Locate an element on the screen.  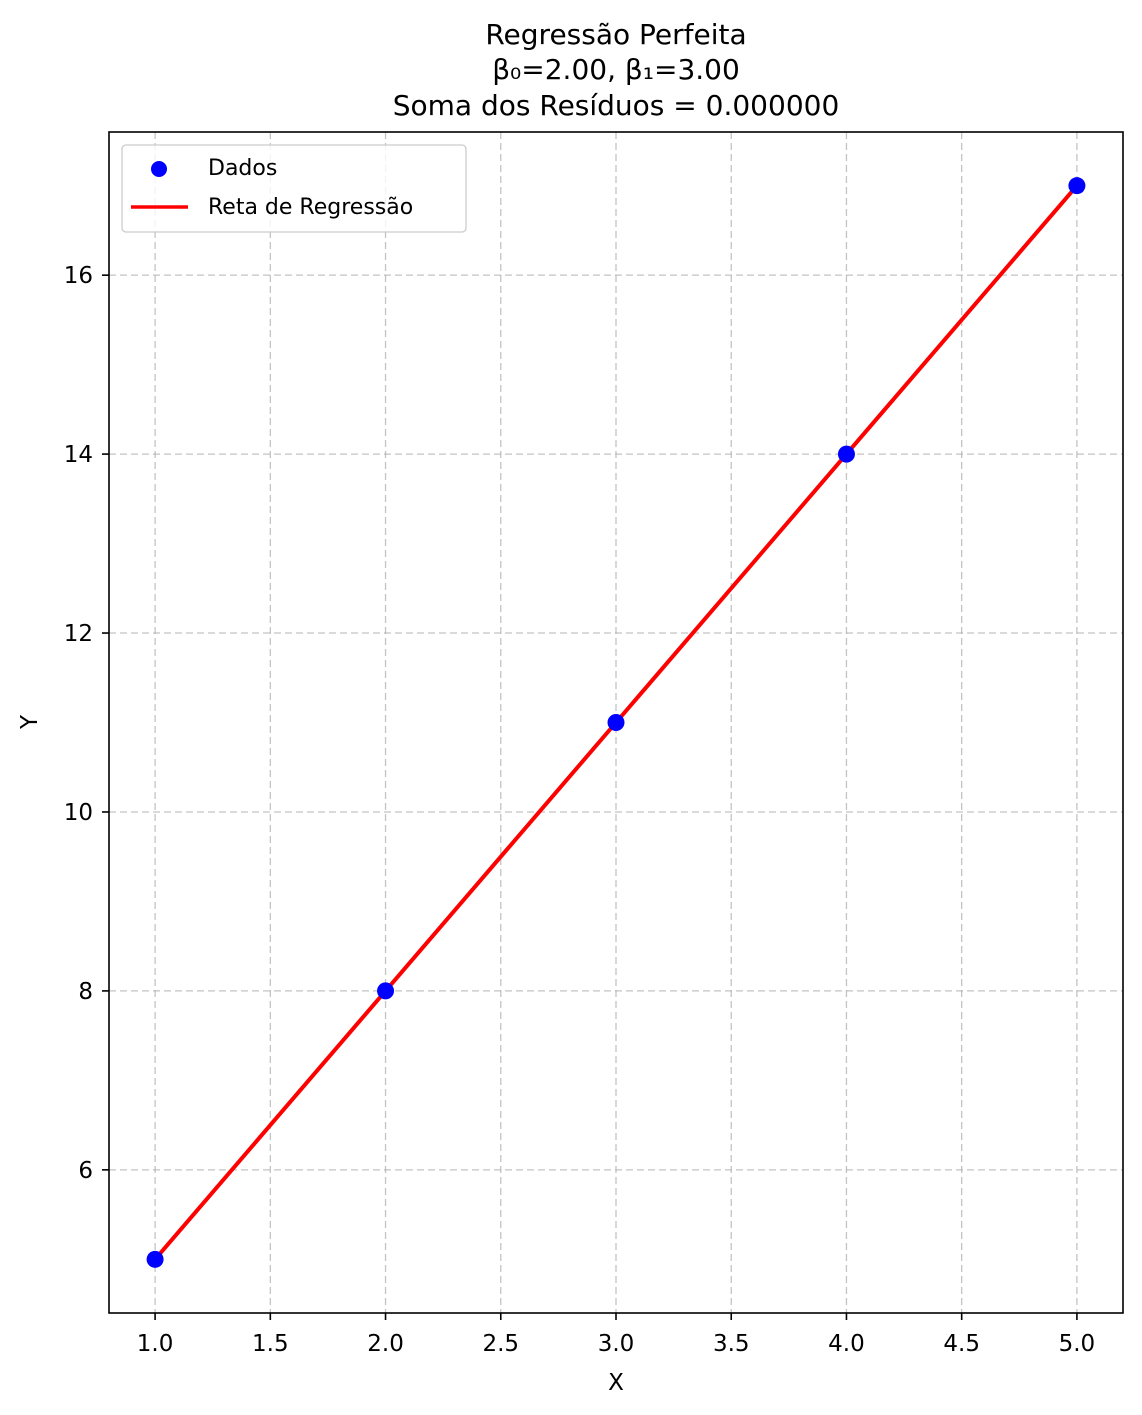
legend-box is located at coordinates (294, 188).